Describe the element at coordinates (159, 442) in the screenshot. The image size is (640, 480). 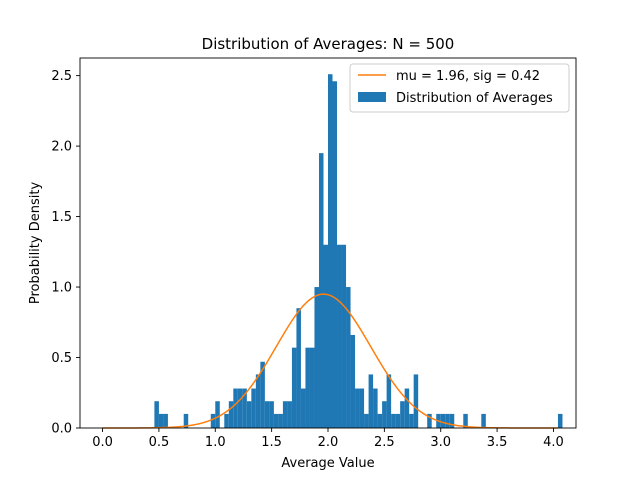
I see `x-tick-label: 0.5` at that location.